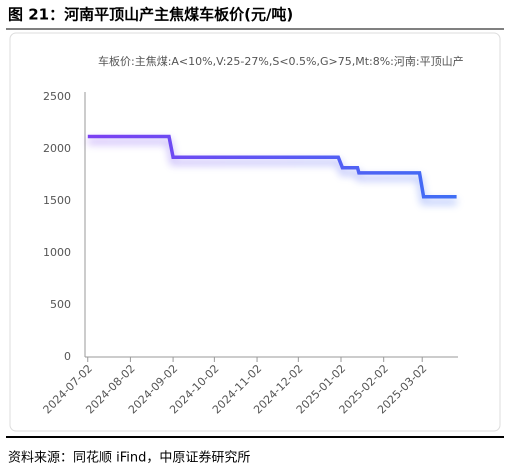  Describe the element at coordinates (57, 252) in the screenshot. I see `y-tick-label: 1000` at that location.